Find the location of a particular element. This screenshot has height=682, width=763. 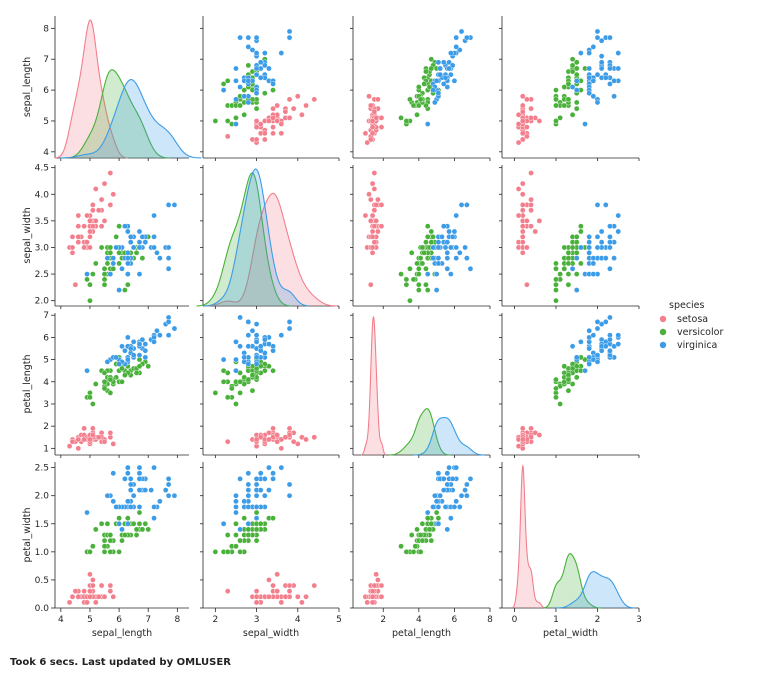

panel-petal_width-vs-petal_length is located at coordinates (421, 535).